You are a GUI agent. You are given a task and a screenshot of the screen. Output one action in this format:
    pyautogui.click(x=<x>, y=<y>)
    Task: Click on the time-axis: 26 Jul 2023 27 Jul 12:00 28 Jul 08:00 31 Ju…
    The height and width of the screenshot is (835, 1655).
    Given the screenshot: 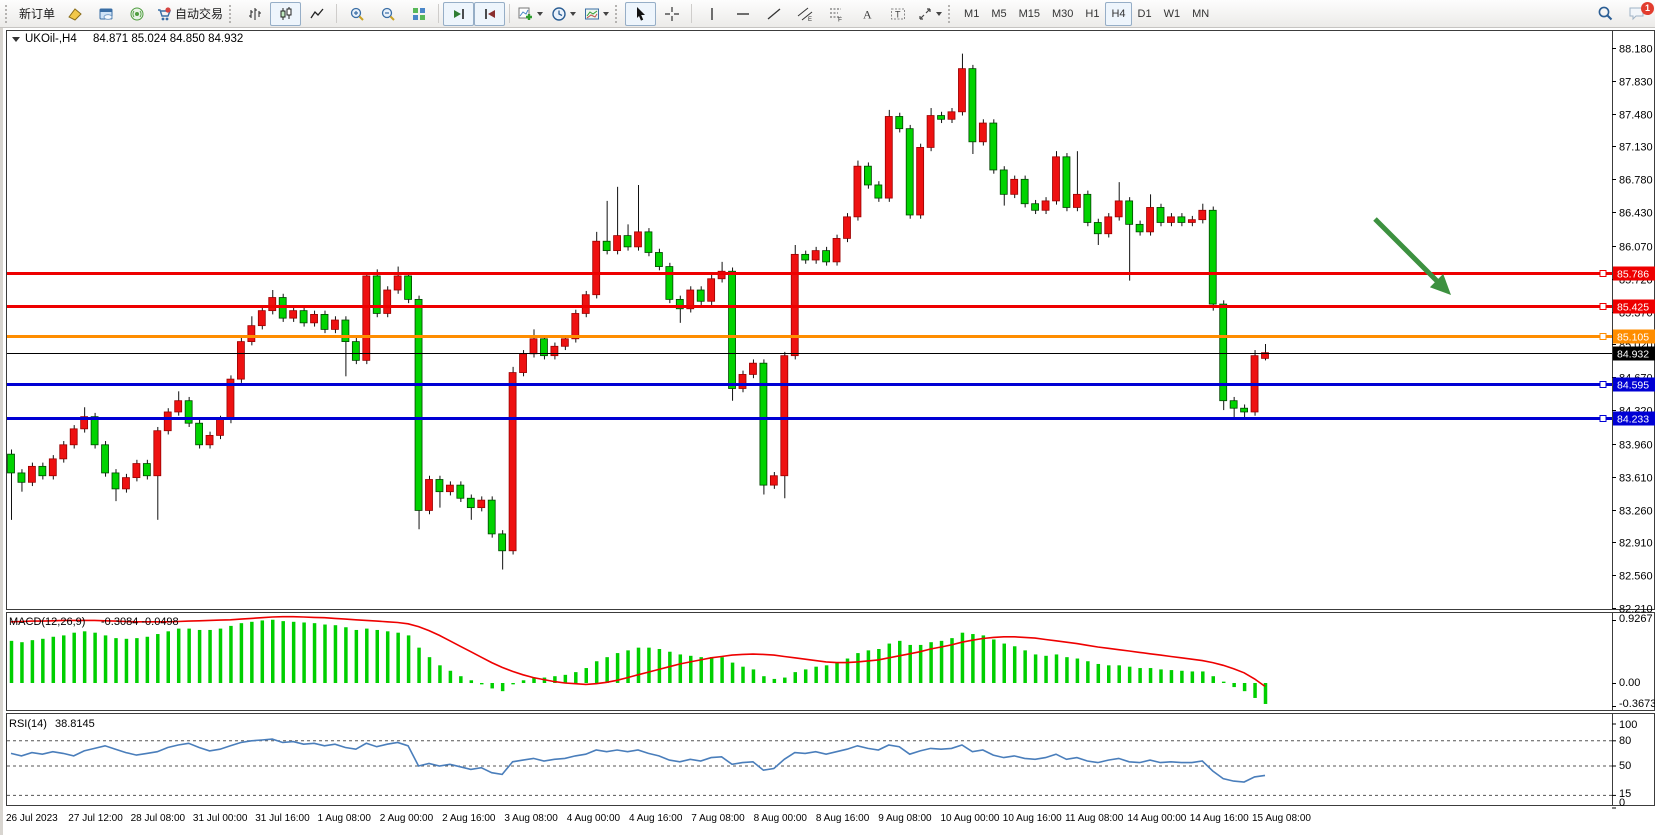 What is the action you would take?
    pyautogui.click(x=658, y=818)
    